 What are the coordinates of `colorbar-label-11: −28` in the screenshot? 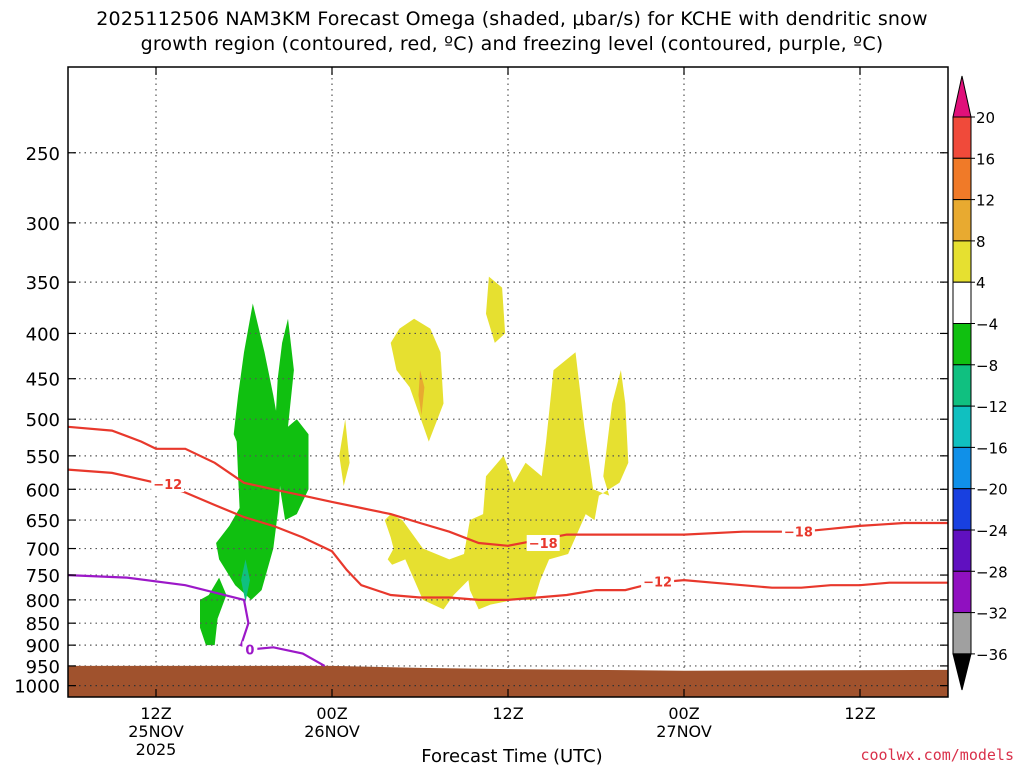 It's located at (992, 572).